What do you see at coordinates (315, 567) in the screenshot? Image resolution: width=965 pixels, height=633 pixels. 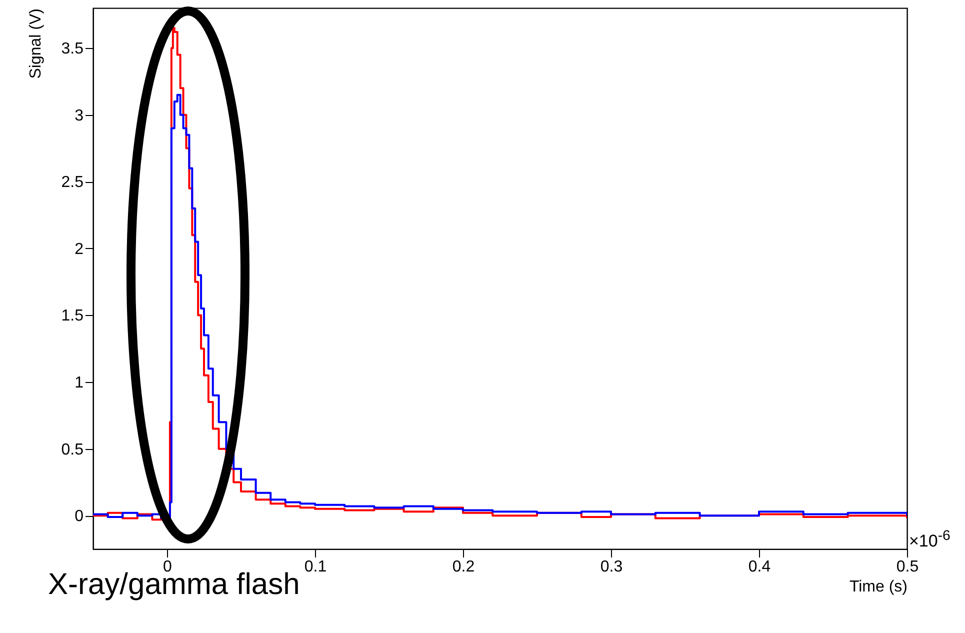 I see `x-tick-label: 0.1` at bounding box center [315, 567].